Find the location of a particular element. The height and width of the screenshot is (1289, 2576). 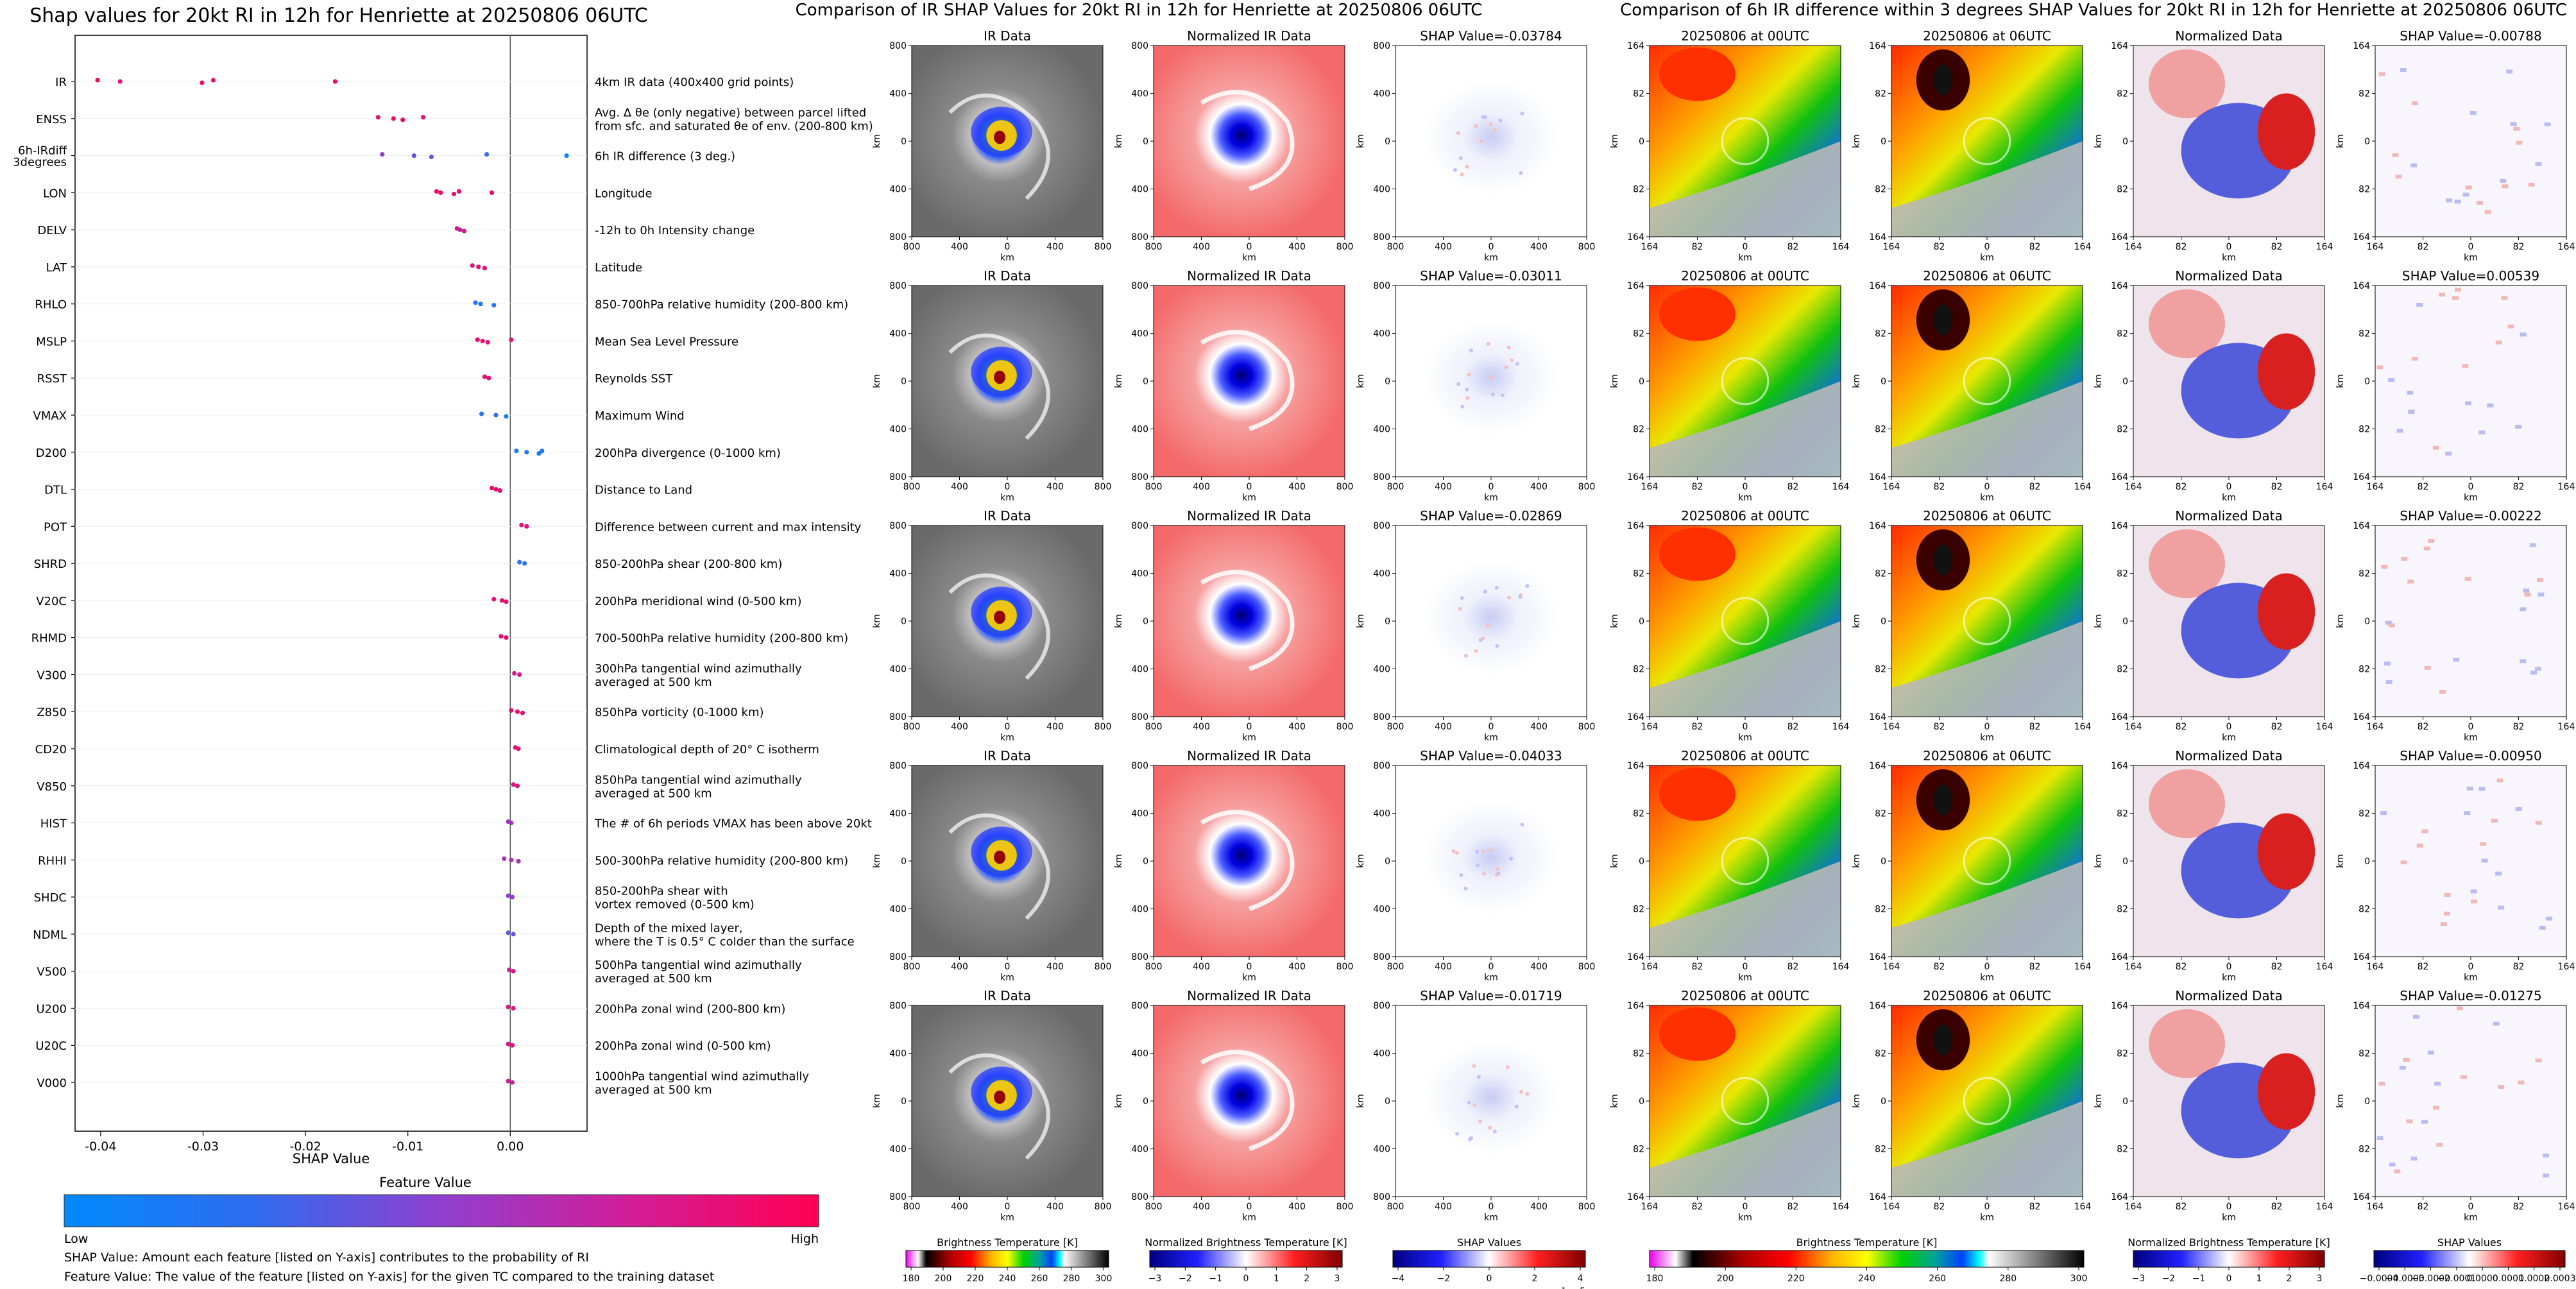

center-ring is located at coordinates (1746, 621).